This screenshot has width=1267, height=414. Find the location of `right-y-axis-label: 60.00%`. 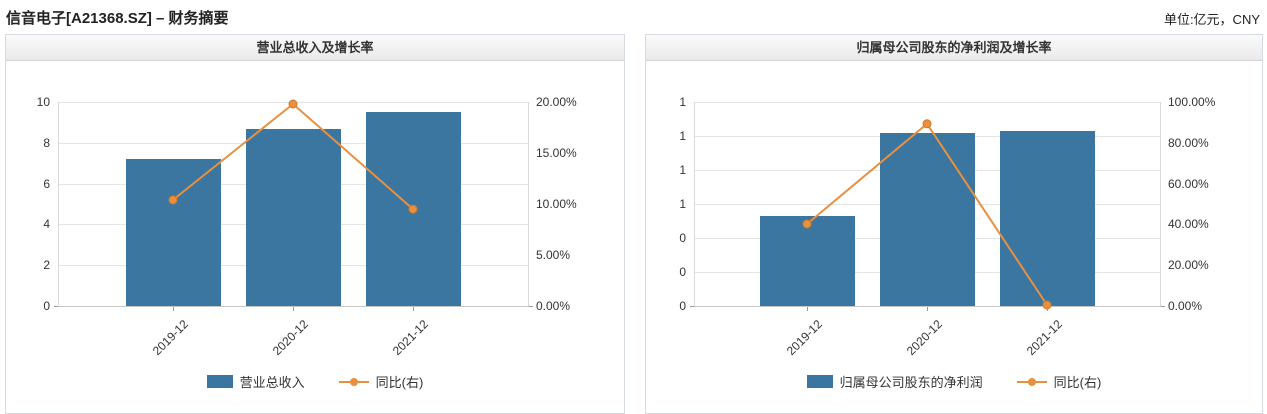

right-y-axis-label: 60.00% is located at coordinates (1188, 184).